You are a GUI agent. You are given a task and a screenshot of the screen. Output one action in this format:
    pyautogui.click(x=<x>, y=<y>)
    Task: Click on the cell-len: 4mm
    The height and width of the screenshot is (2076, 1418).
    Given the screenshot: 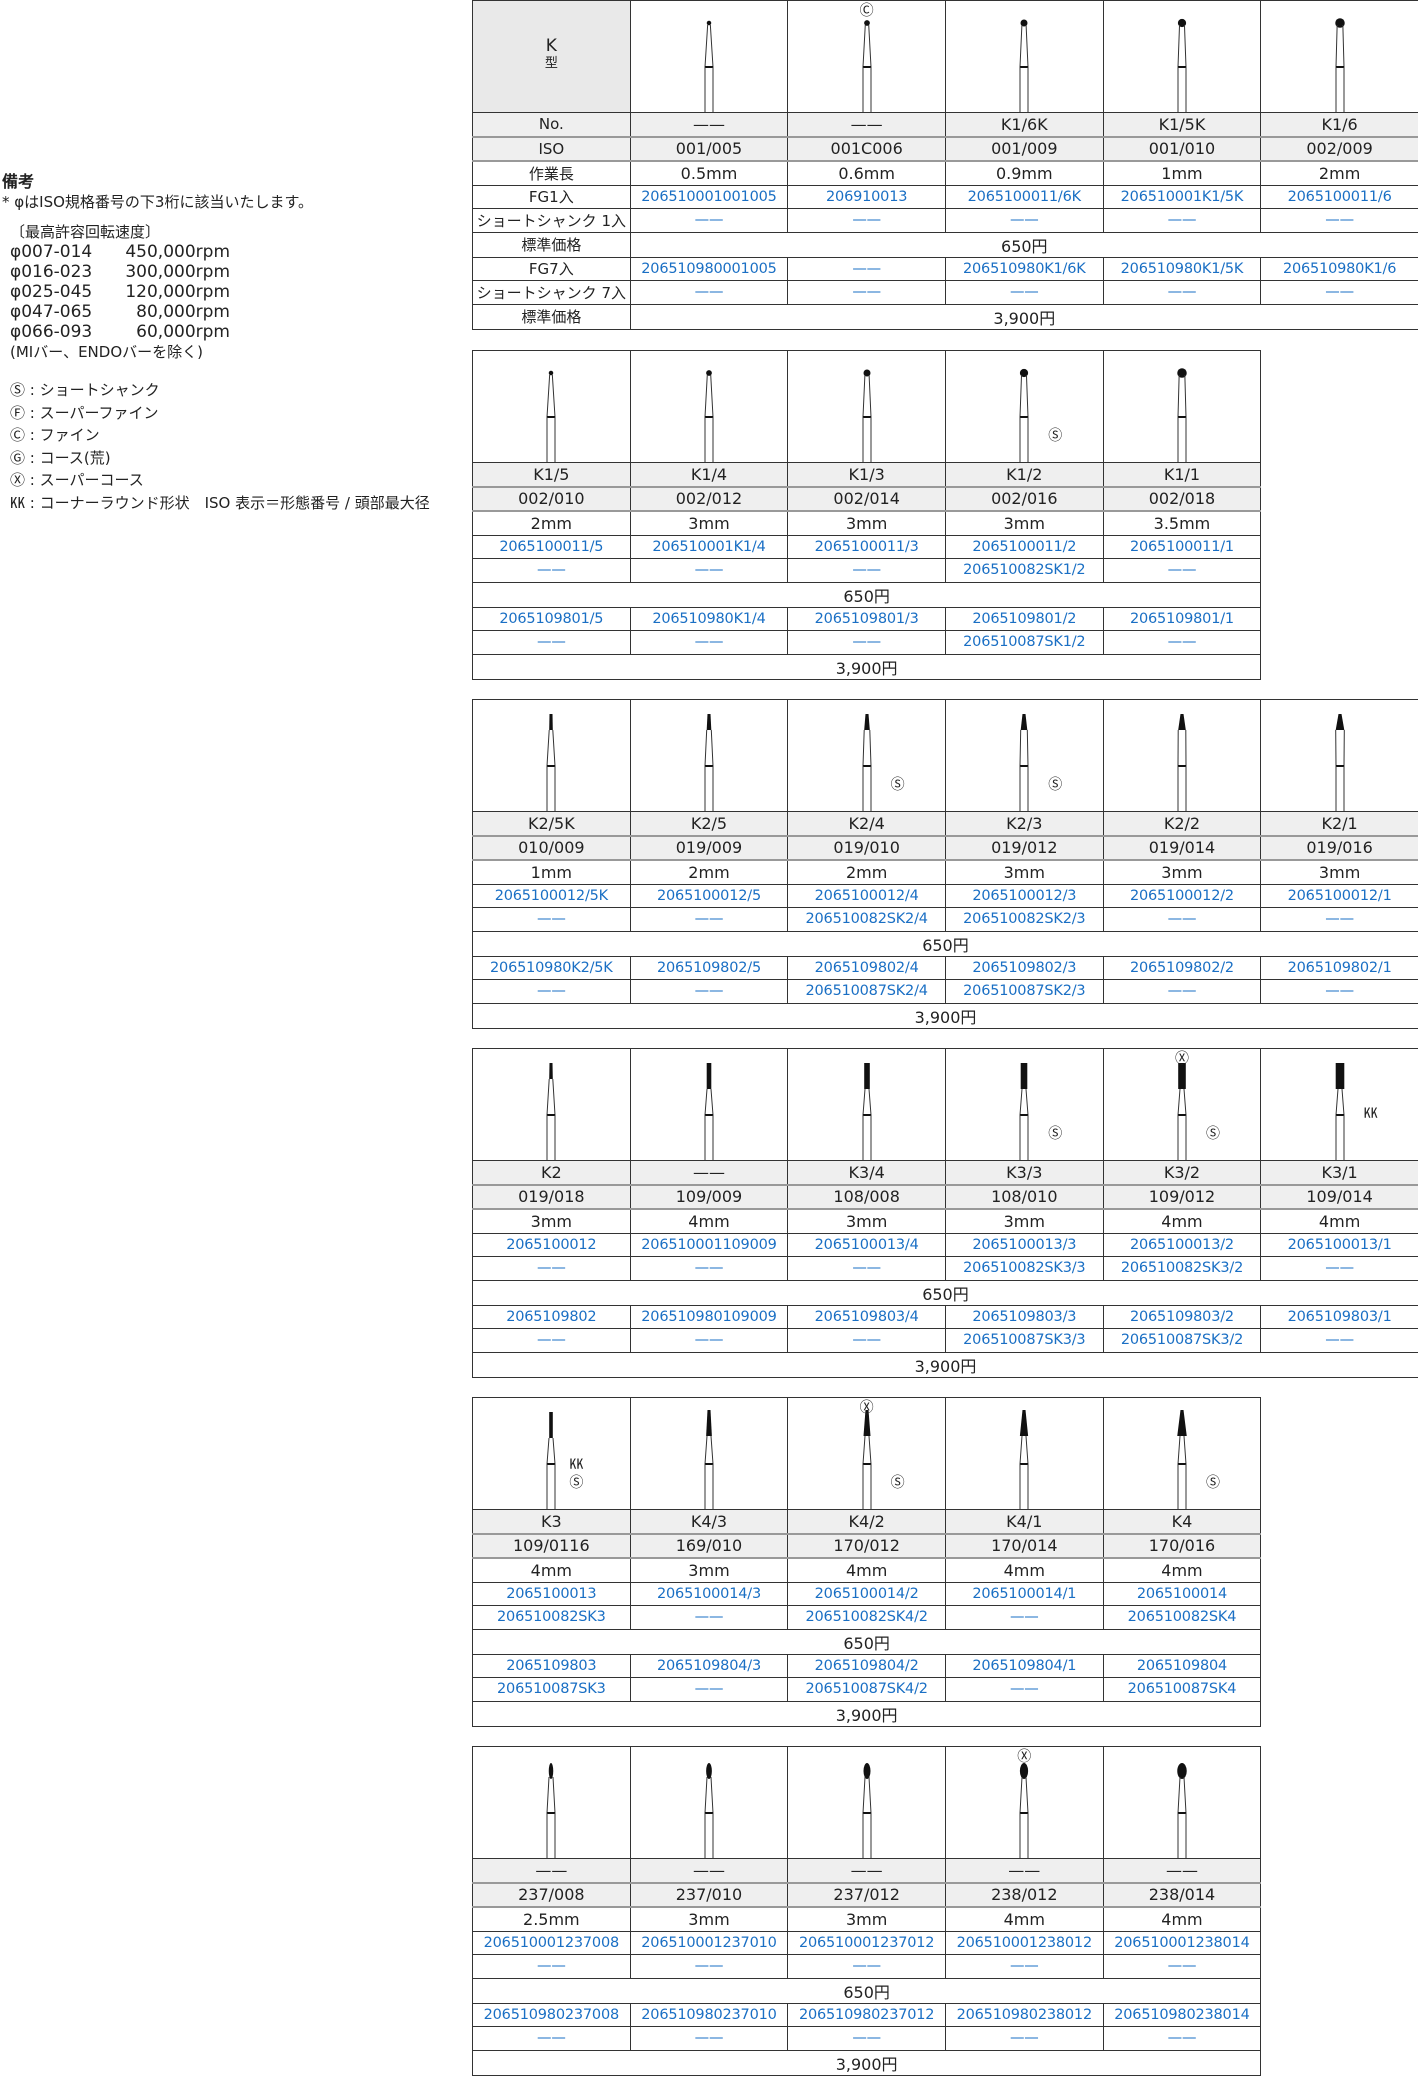 What is the action you would take?
    pyautogui.click(x=1182, y=1570)
    